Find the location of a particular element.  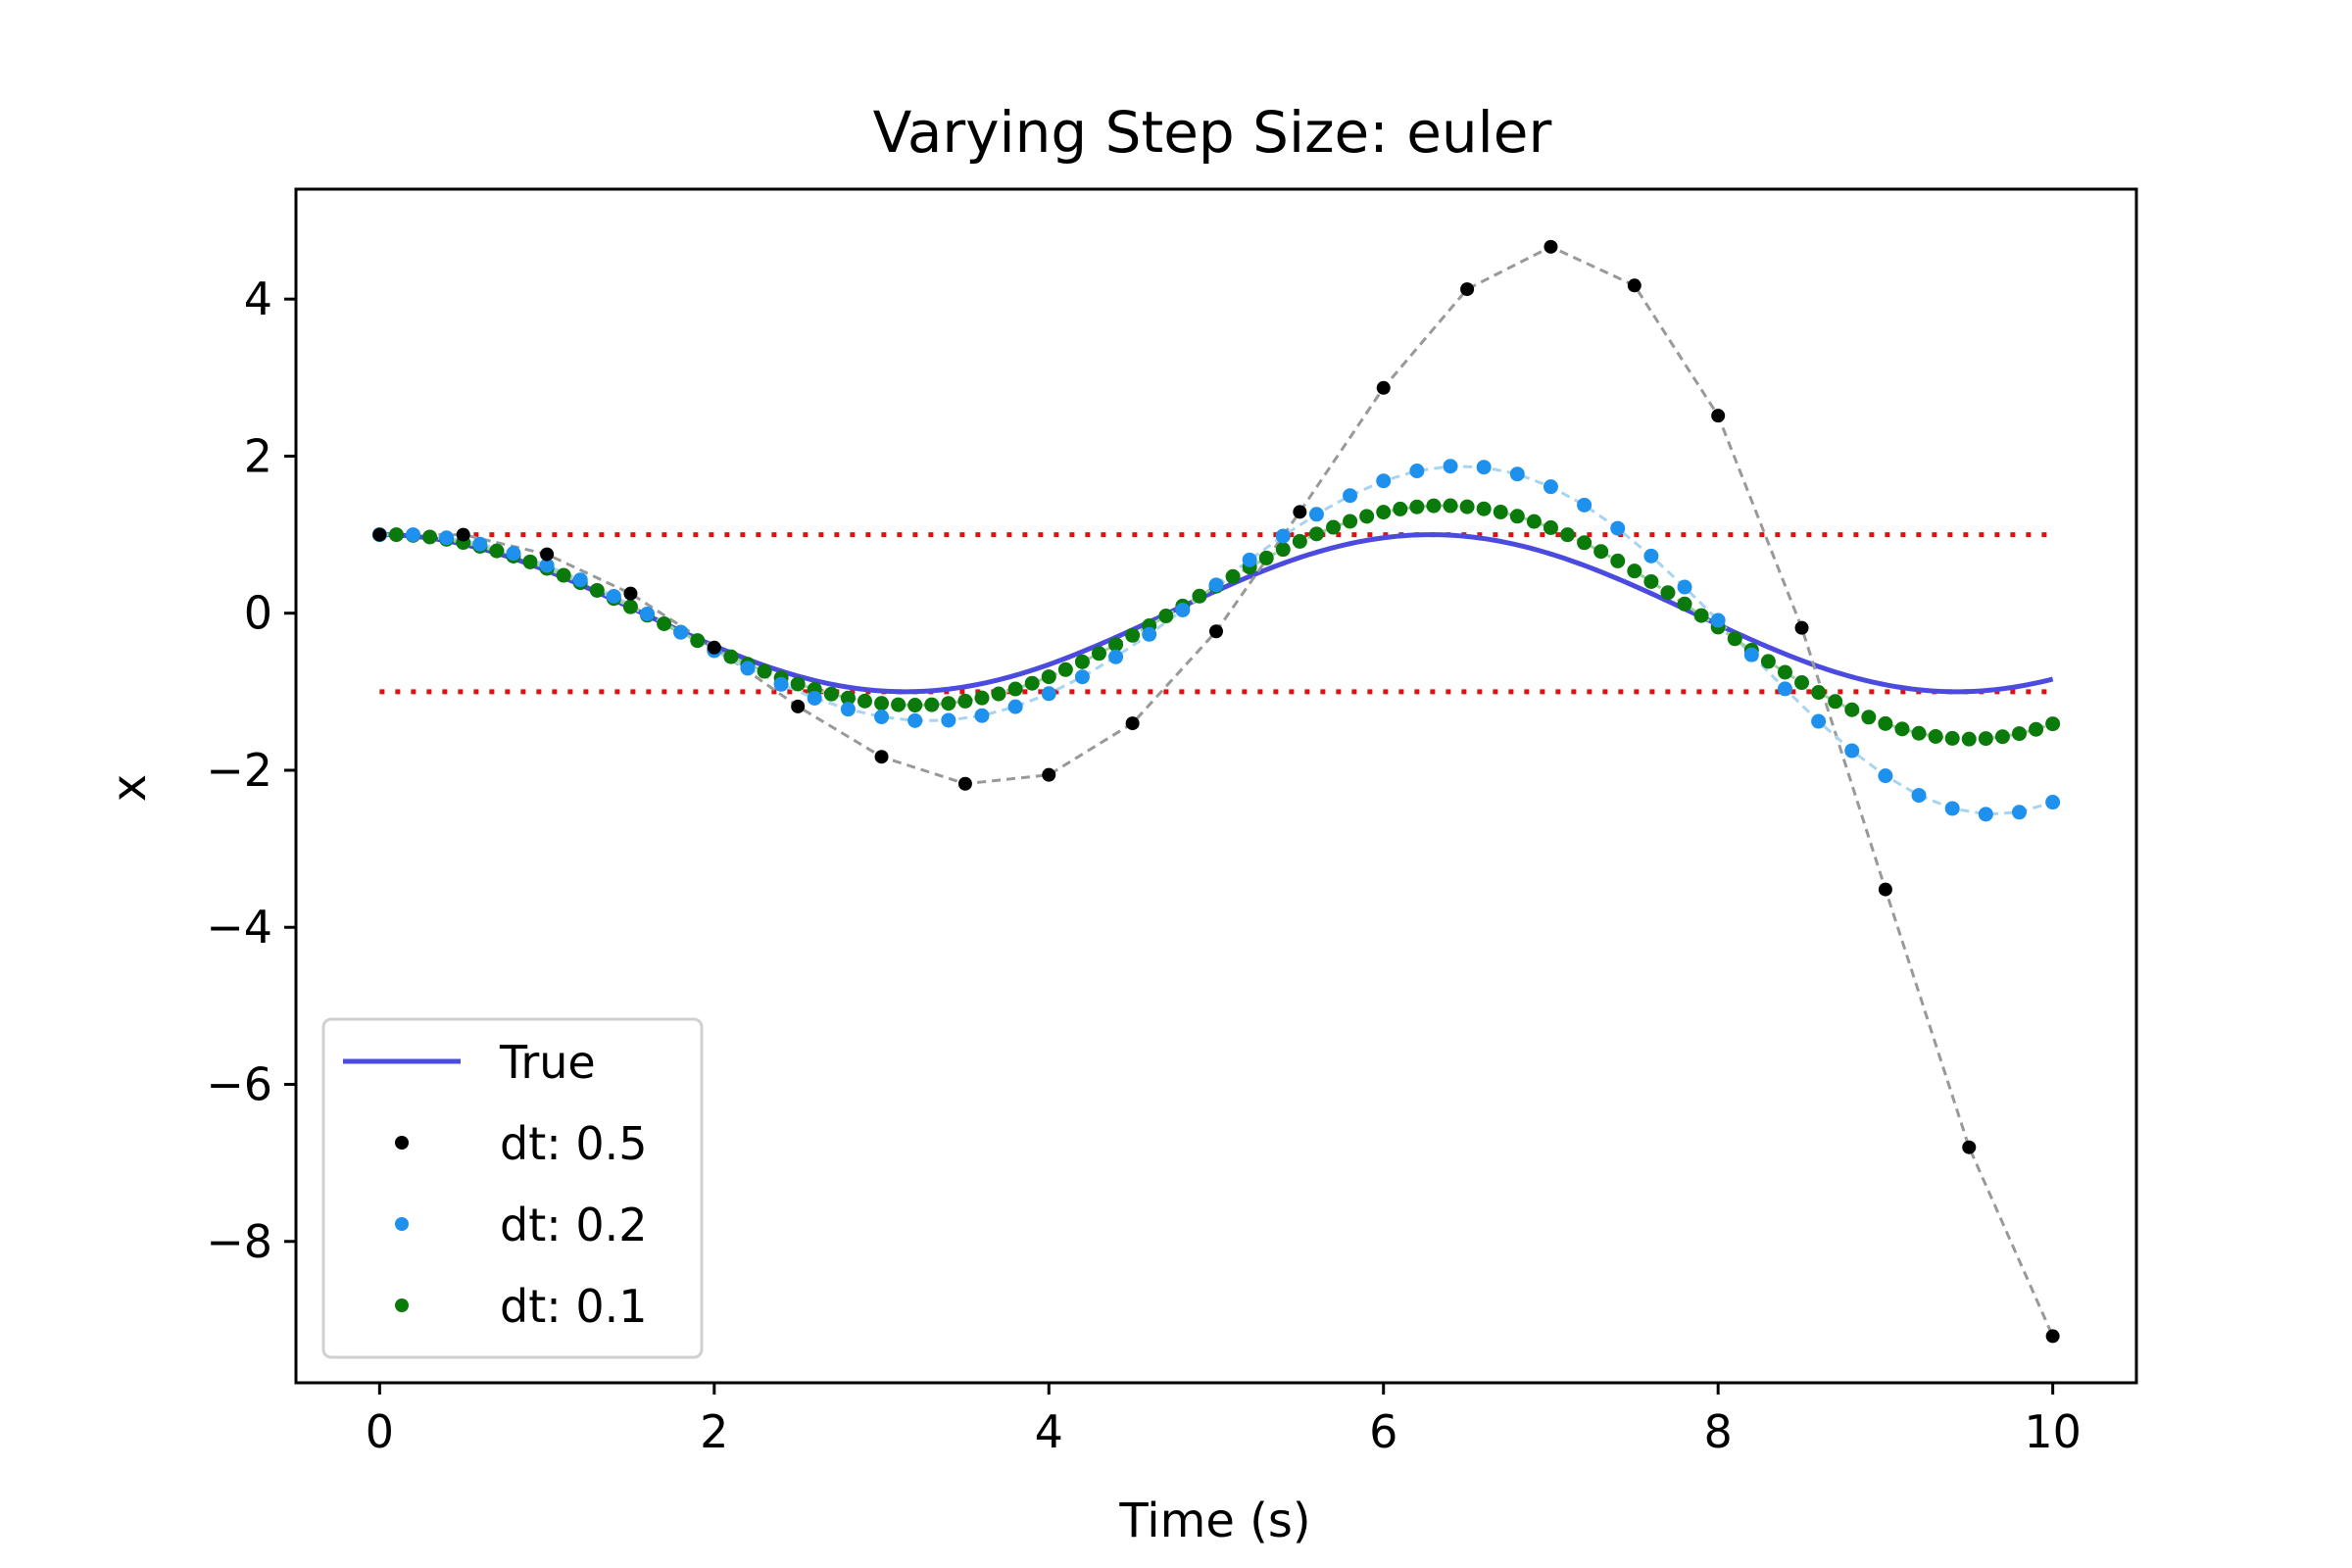

y-axis: 4 2 0 −2 −4 −6 −8 is located at coordinates (251, 770).